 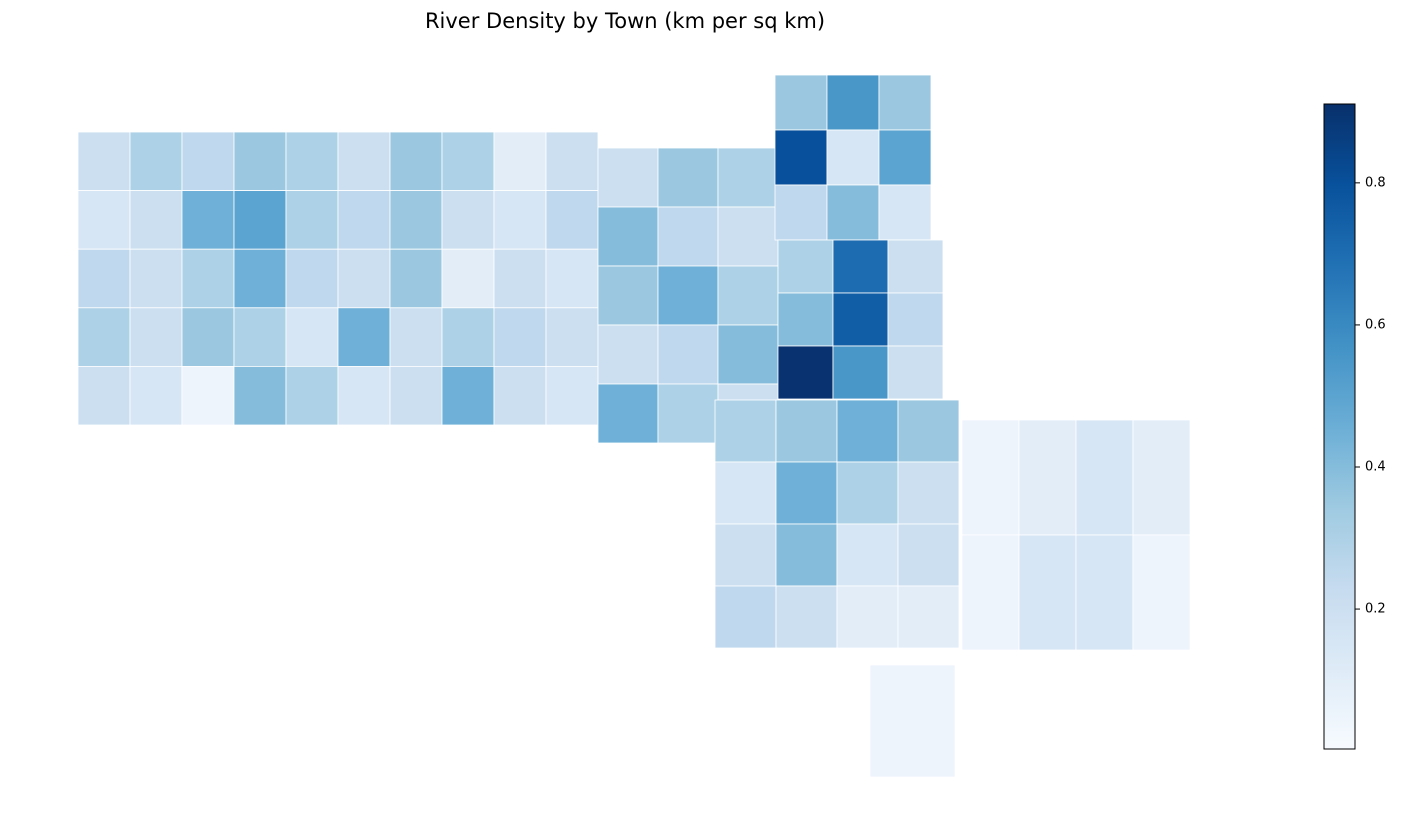 What do you see at coordinates (1375, 182) in the screenshot?
I see `colorbar-tick-label: 0.8` at bounding box center [1375, 182].